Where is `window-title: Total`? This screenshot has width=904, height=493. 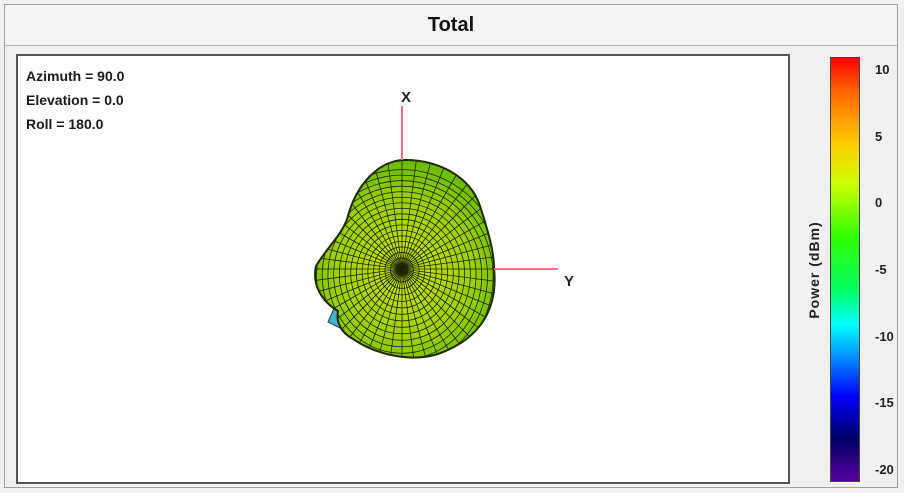 window-title: Total is located at coordinates (451, 25).